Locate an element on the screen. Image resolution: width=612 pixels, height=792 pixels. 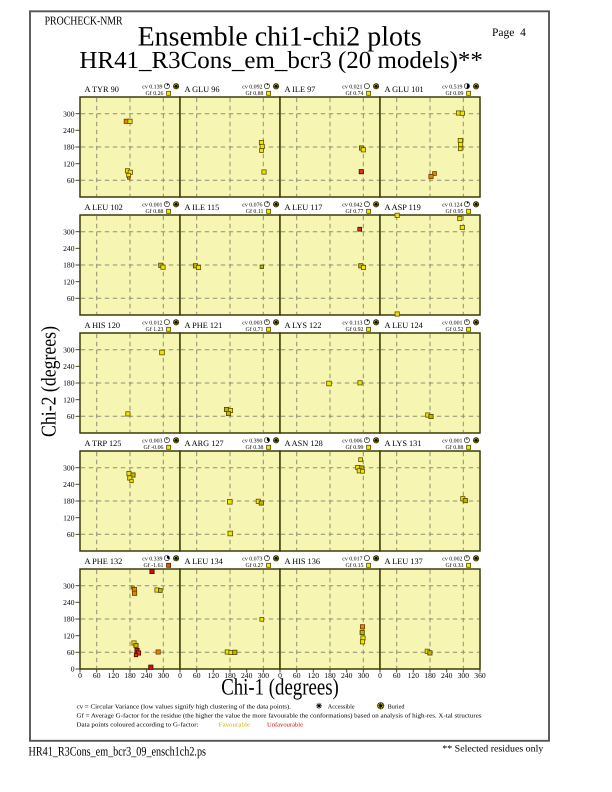
svg-text: Gf 0.71 is located at coordinates (255, 329).